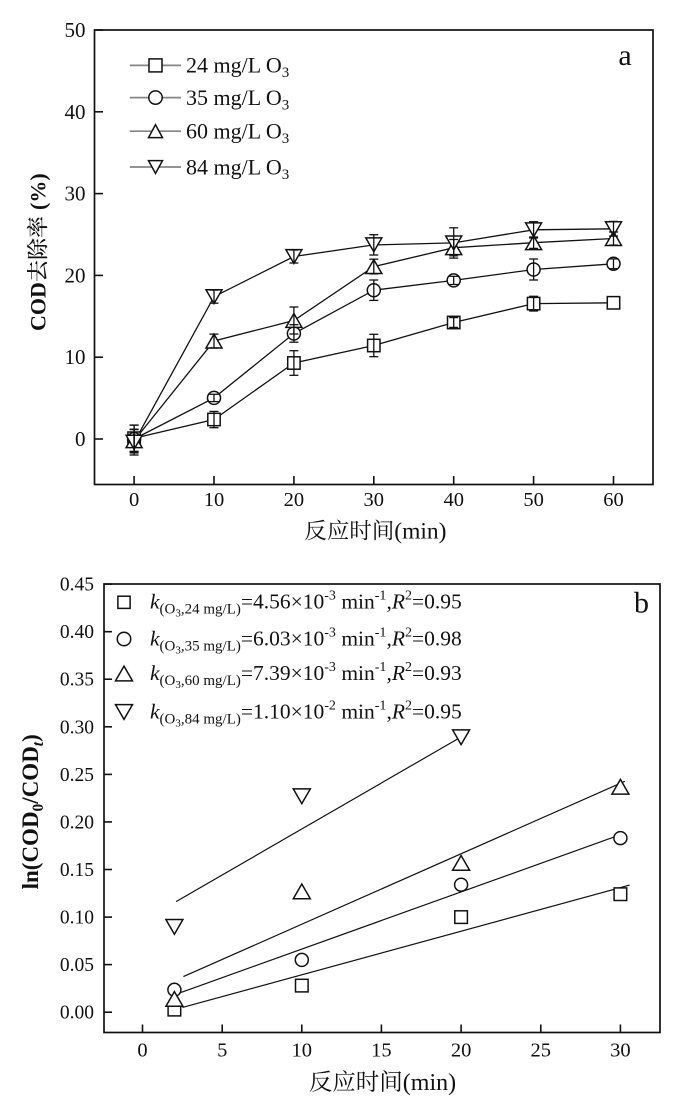 The width and height of the screenshot is (682, 1108). I want to click on svg-text:k(O3,84 mg/L)=1.10×10-2 min-1,: k(O3,84 mg/L)=1.10×10-2 min-1,R2=0.95, so click(306, 713).